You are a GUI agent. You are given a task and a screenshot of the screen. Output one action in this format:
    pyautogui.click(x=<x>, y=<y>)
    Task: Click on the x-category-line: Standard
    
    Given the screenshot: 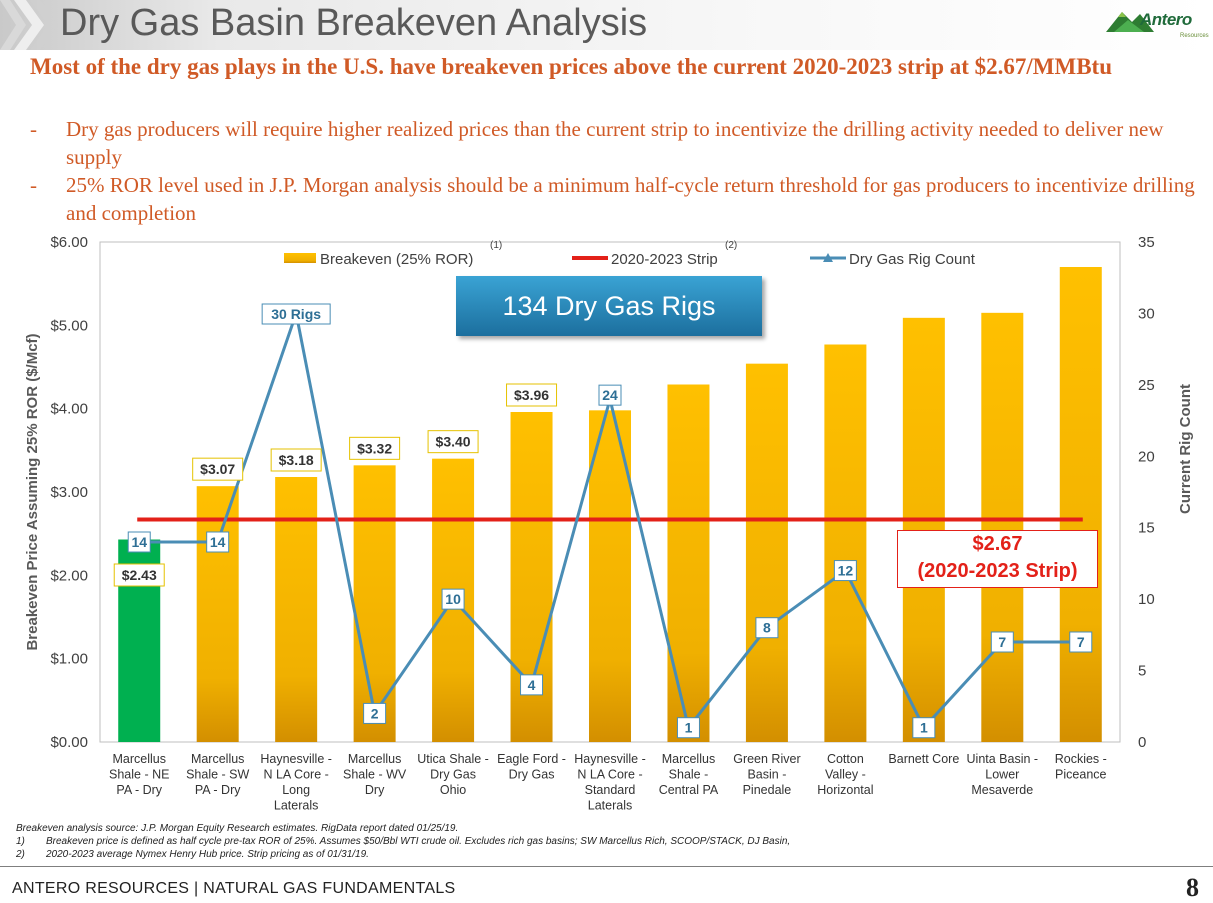 What is the action you would take?
    pyautogui.click(x=610, y=790)
    